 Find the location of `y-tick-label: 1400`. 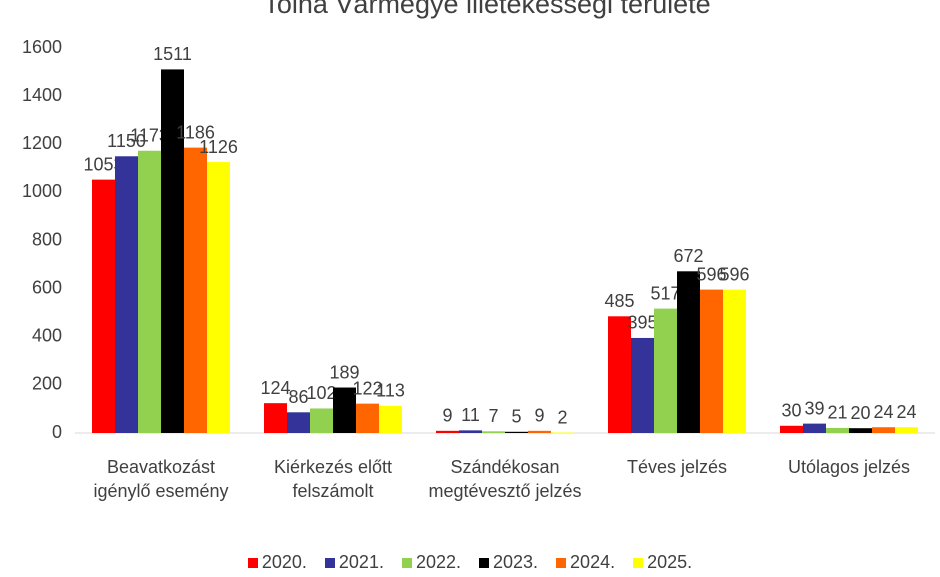

y-tick-label: 1400 is located at coordinates (42, 95).